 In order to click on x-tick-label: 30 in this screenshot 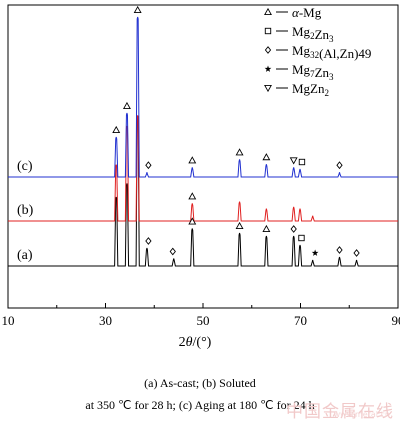, I will do `click(105, 320)`.